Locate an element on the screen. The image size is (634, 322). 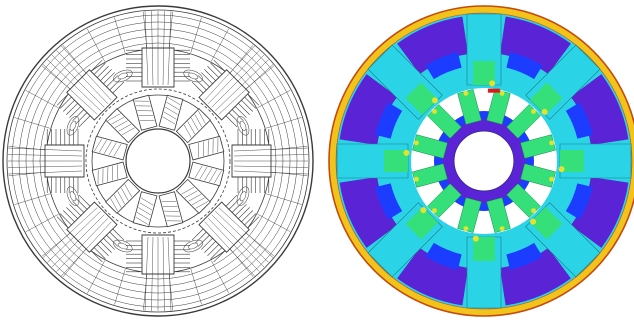
air-gap is located at coordinates (158, 161).